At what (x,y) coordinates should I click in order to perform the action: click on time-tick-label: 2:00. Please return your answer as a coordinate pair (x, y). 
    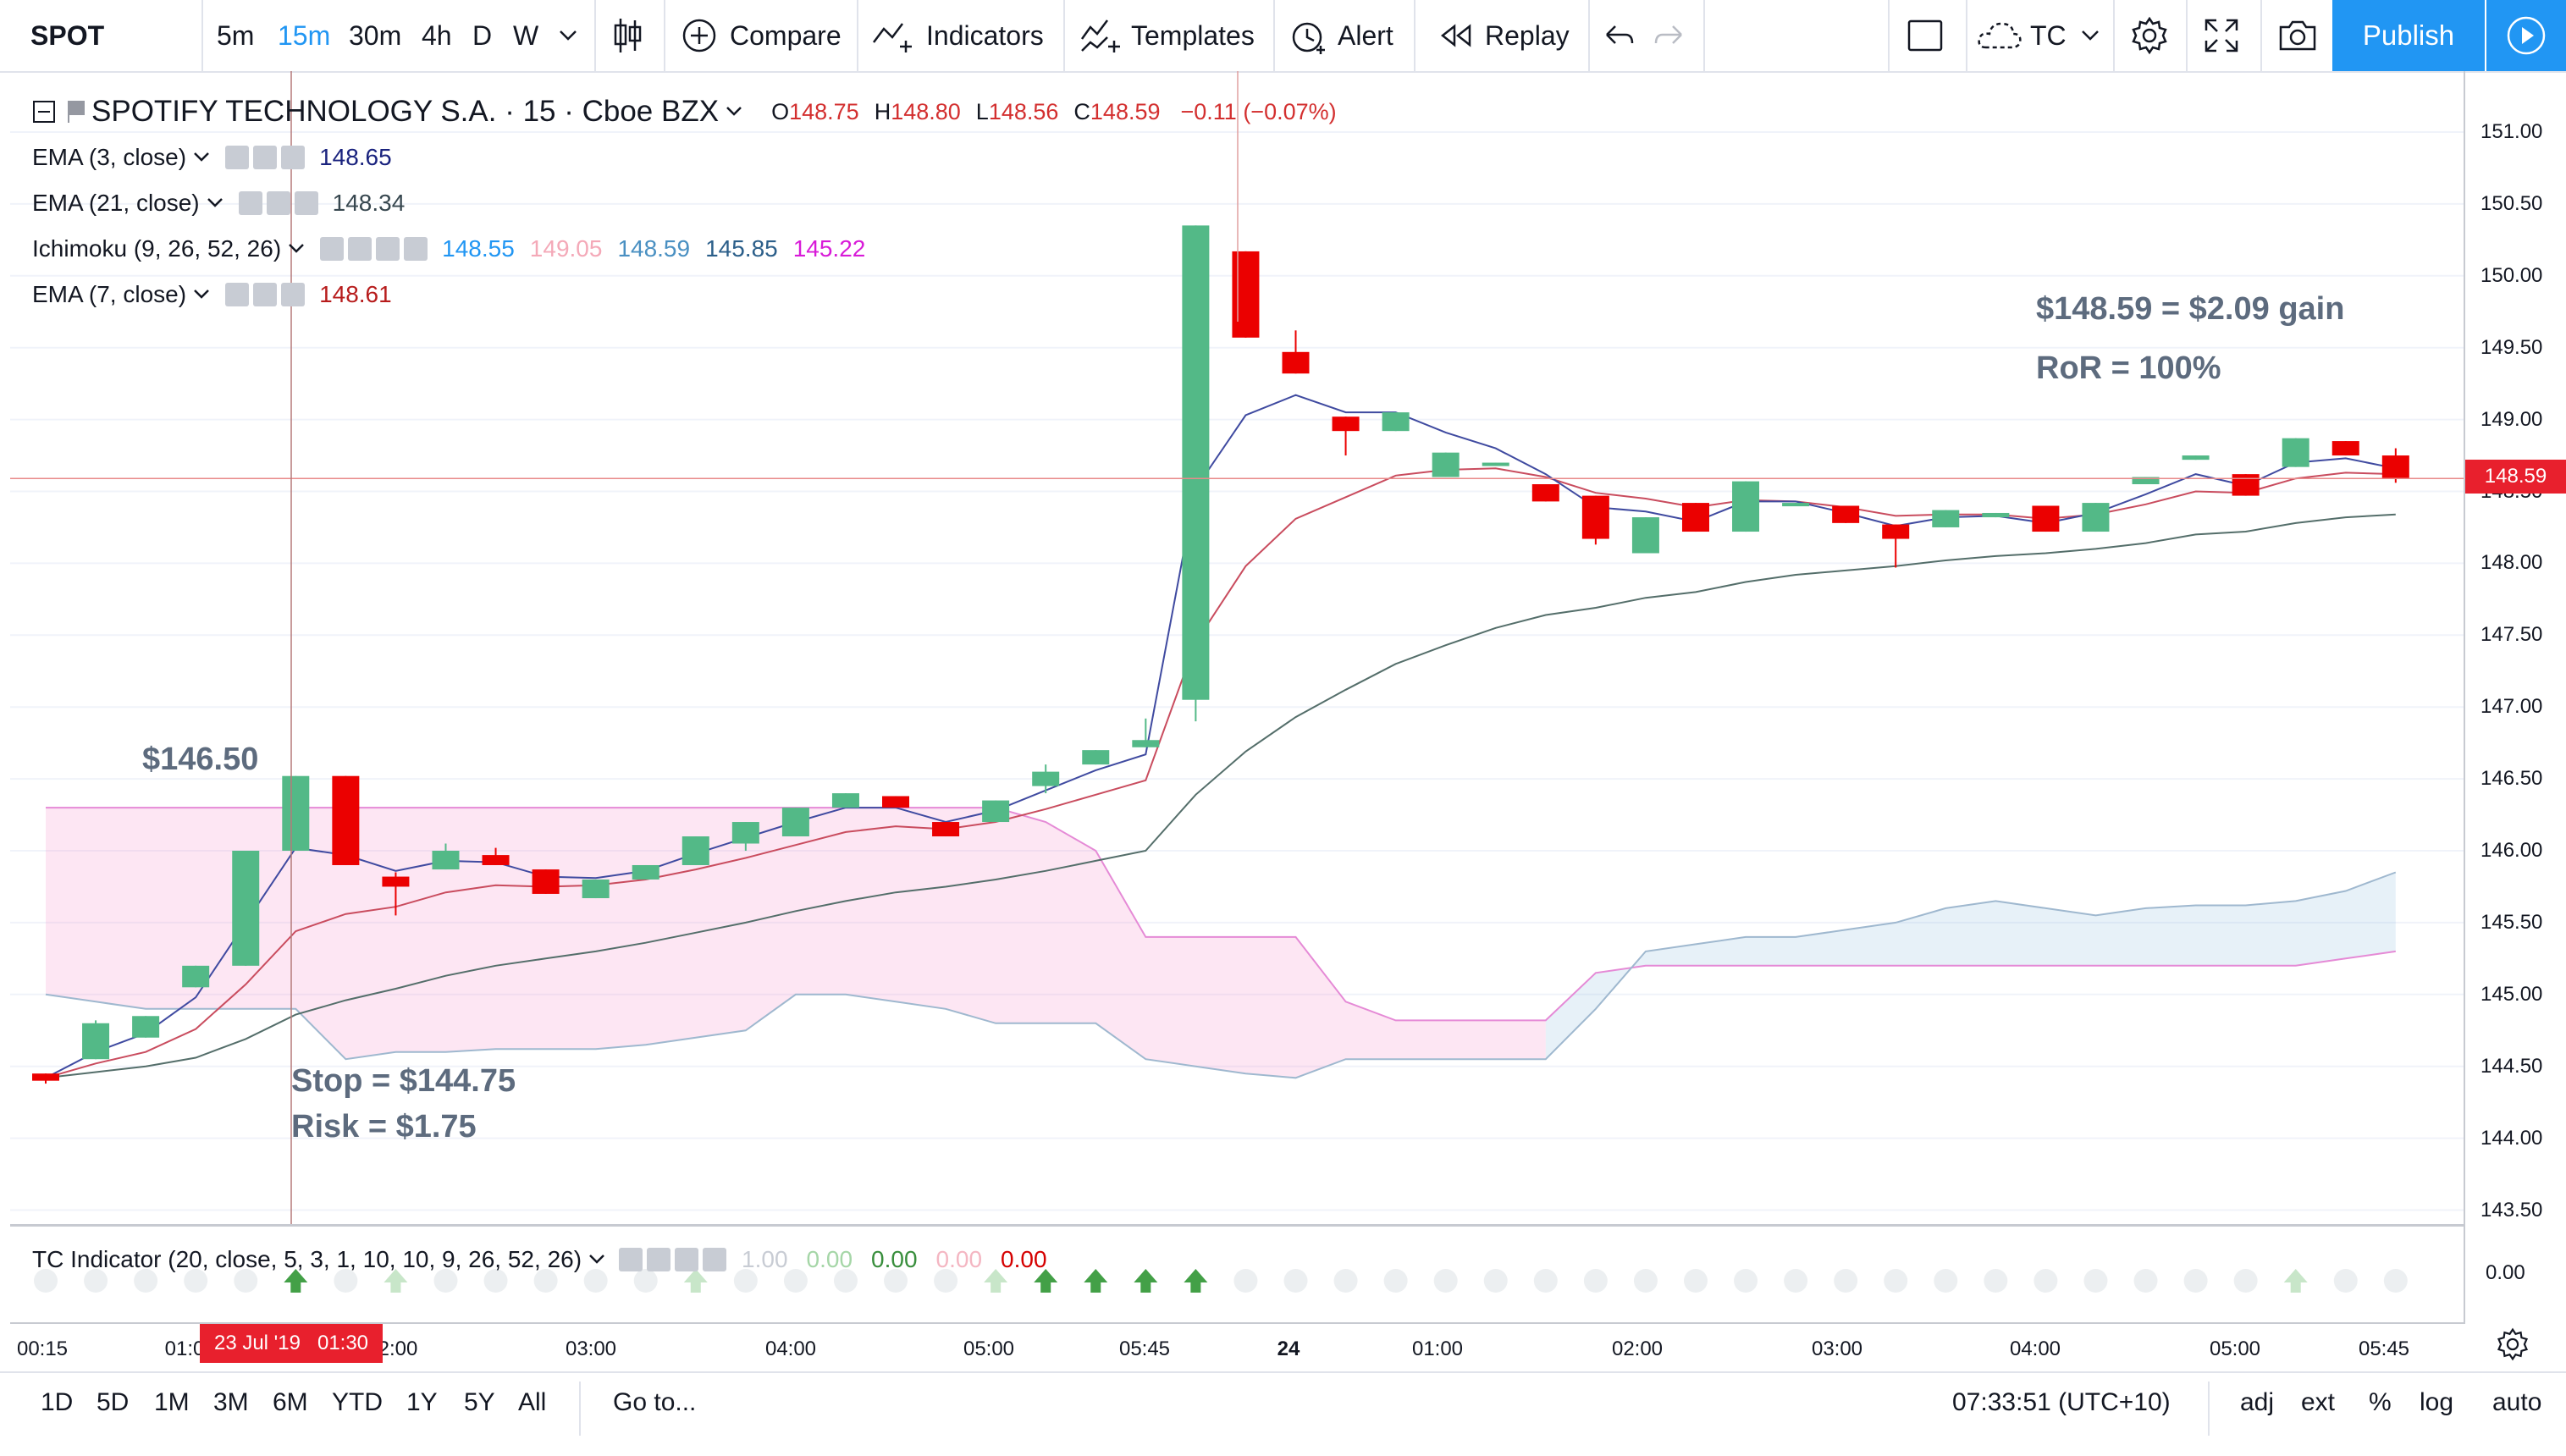
    Looking at the image, I should click on (398, 1349).